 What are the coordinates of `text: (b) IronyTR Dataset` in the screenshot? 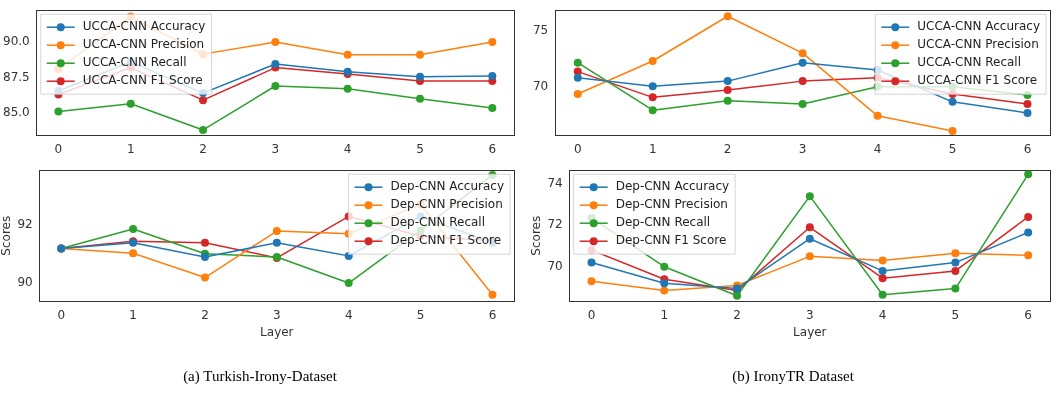 It's located at (793, 376).